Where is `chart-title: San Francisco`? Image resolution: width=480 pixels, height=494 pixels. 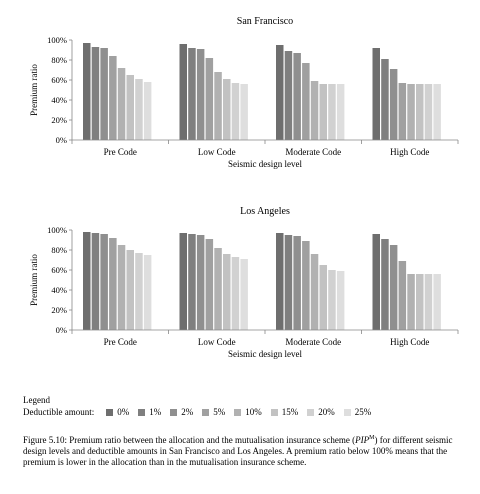 chart-title: San Francisco is located at coordinates (265, 21).